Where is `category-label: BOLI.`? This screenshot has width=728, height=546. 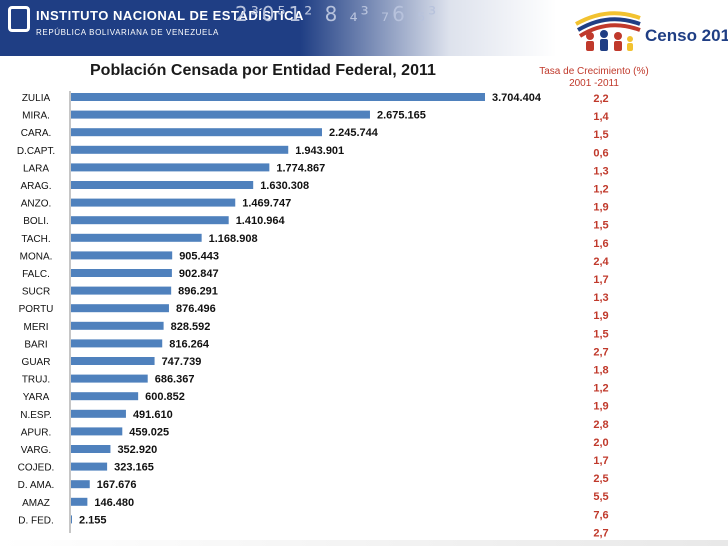 category-label: BOLI. is located at coordinates (36, 221).